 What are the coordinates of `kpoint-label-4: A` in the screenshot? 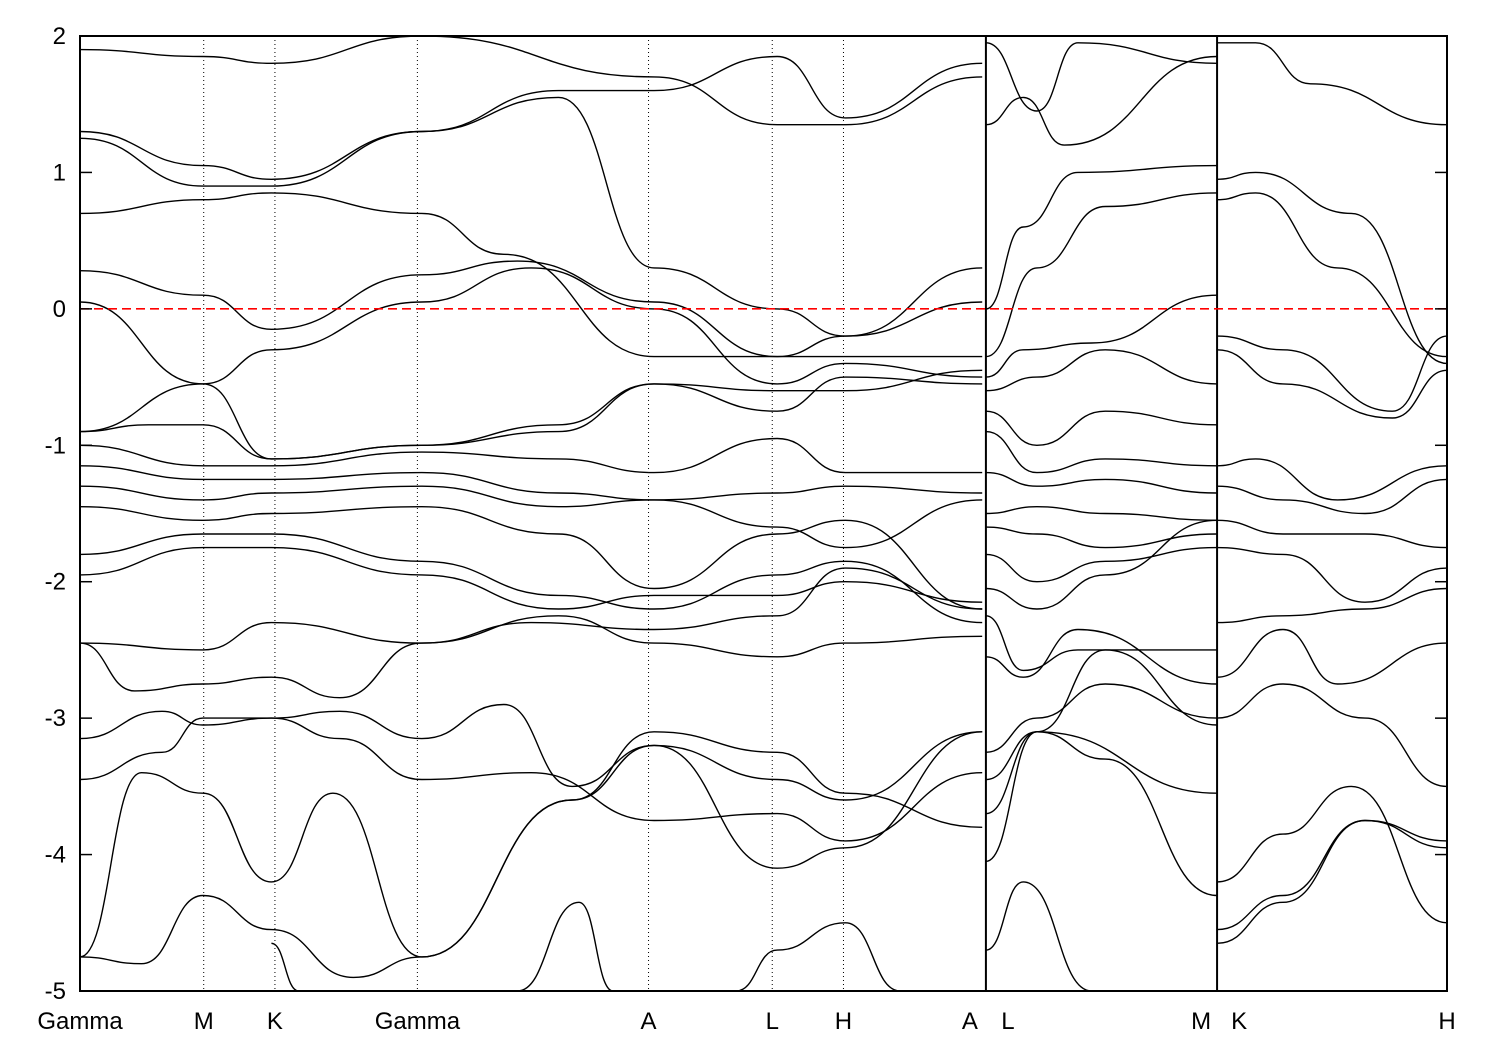 It's located at (649, 1021).